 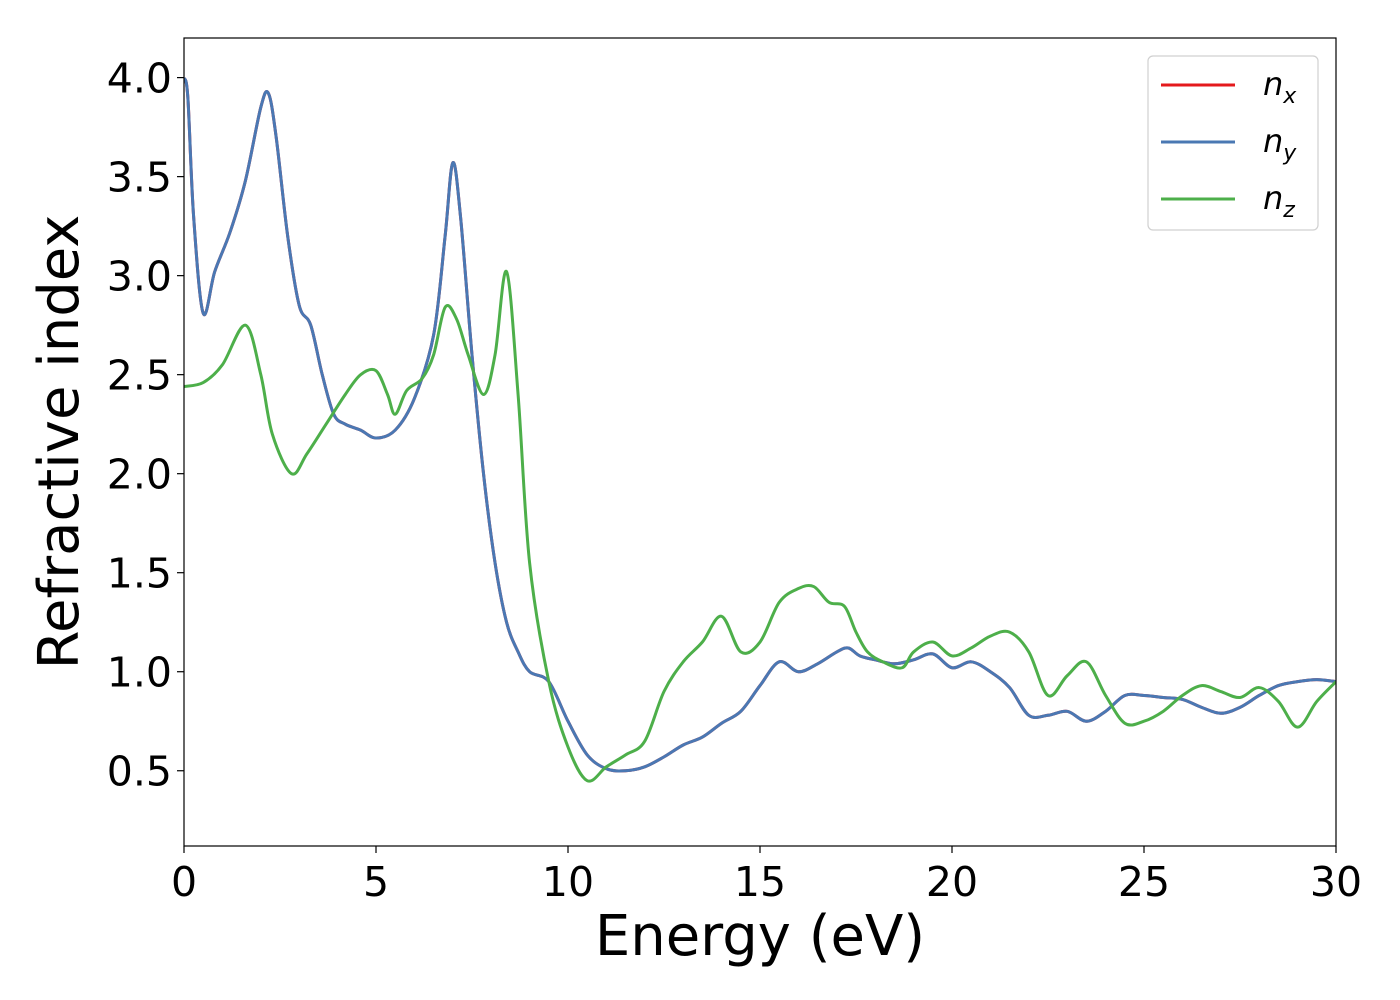 I want to click on legend-label-z: nz, so click(x=1279, y=201).